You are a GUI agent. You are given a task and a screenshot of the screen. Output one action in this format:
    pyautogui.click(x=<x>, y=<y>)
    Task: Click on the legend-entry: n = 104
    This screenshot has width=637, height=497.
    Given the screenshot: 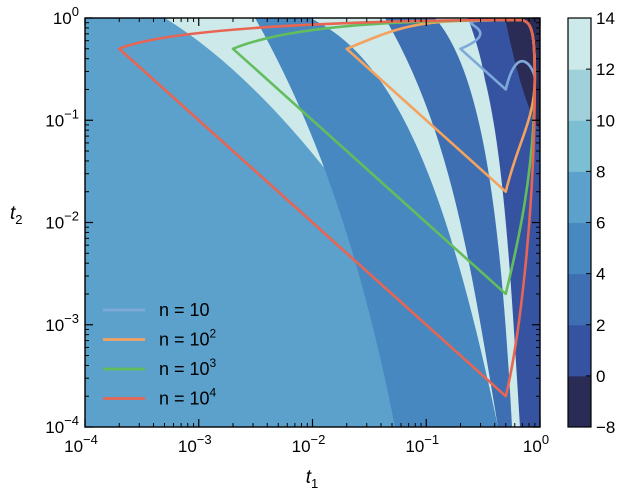 What is the action you would take?
    pyautogui.click(x=188, y=397)
    